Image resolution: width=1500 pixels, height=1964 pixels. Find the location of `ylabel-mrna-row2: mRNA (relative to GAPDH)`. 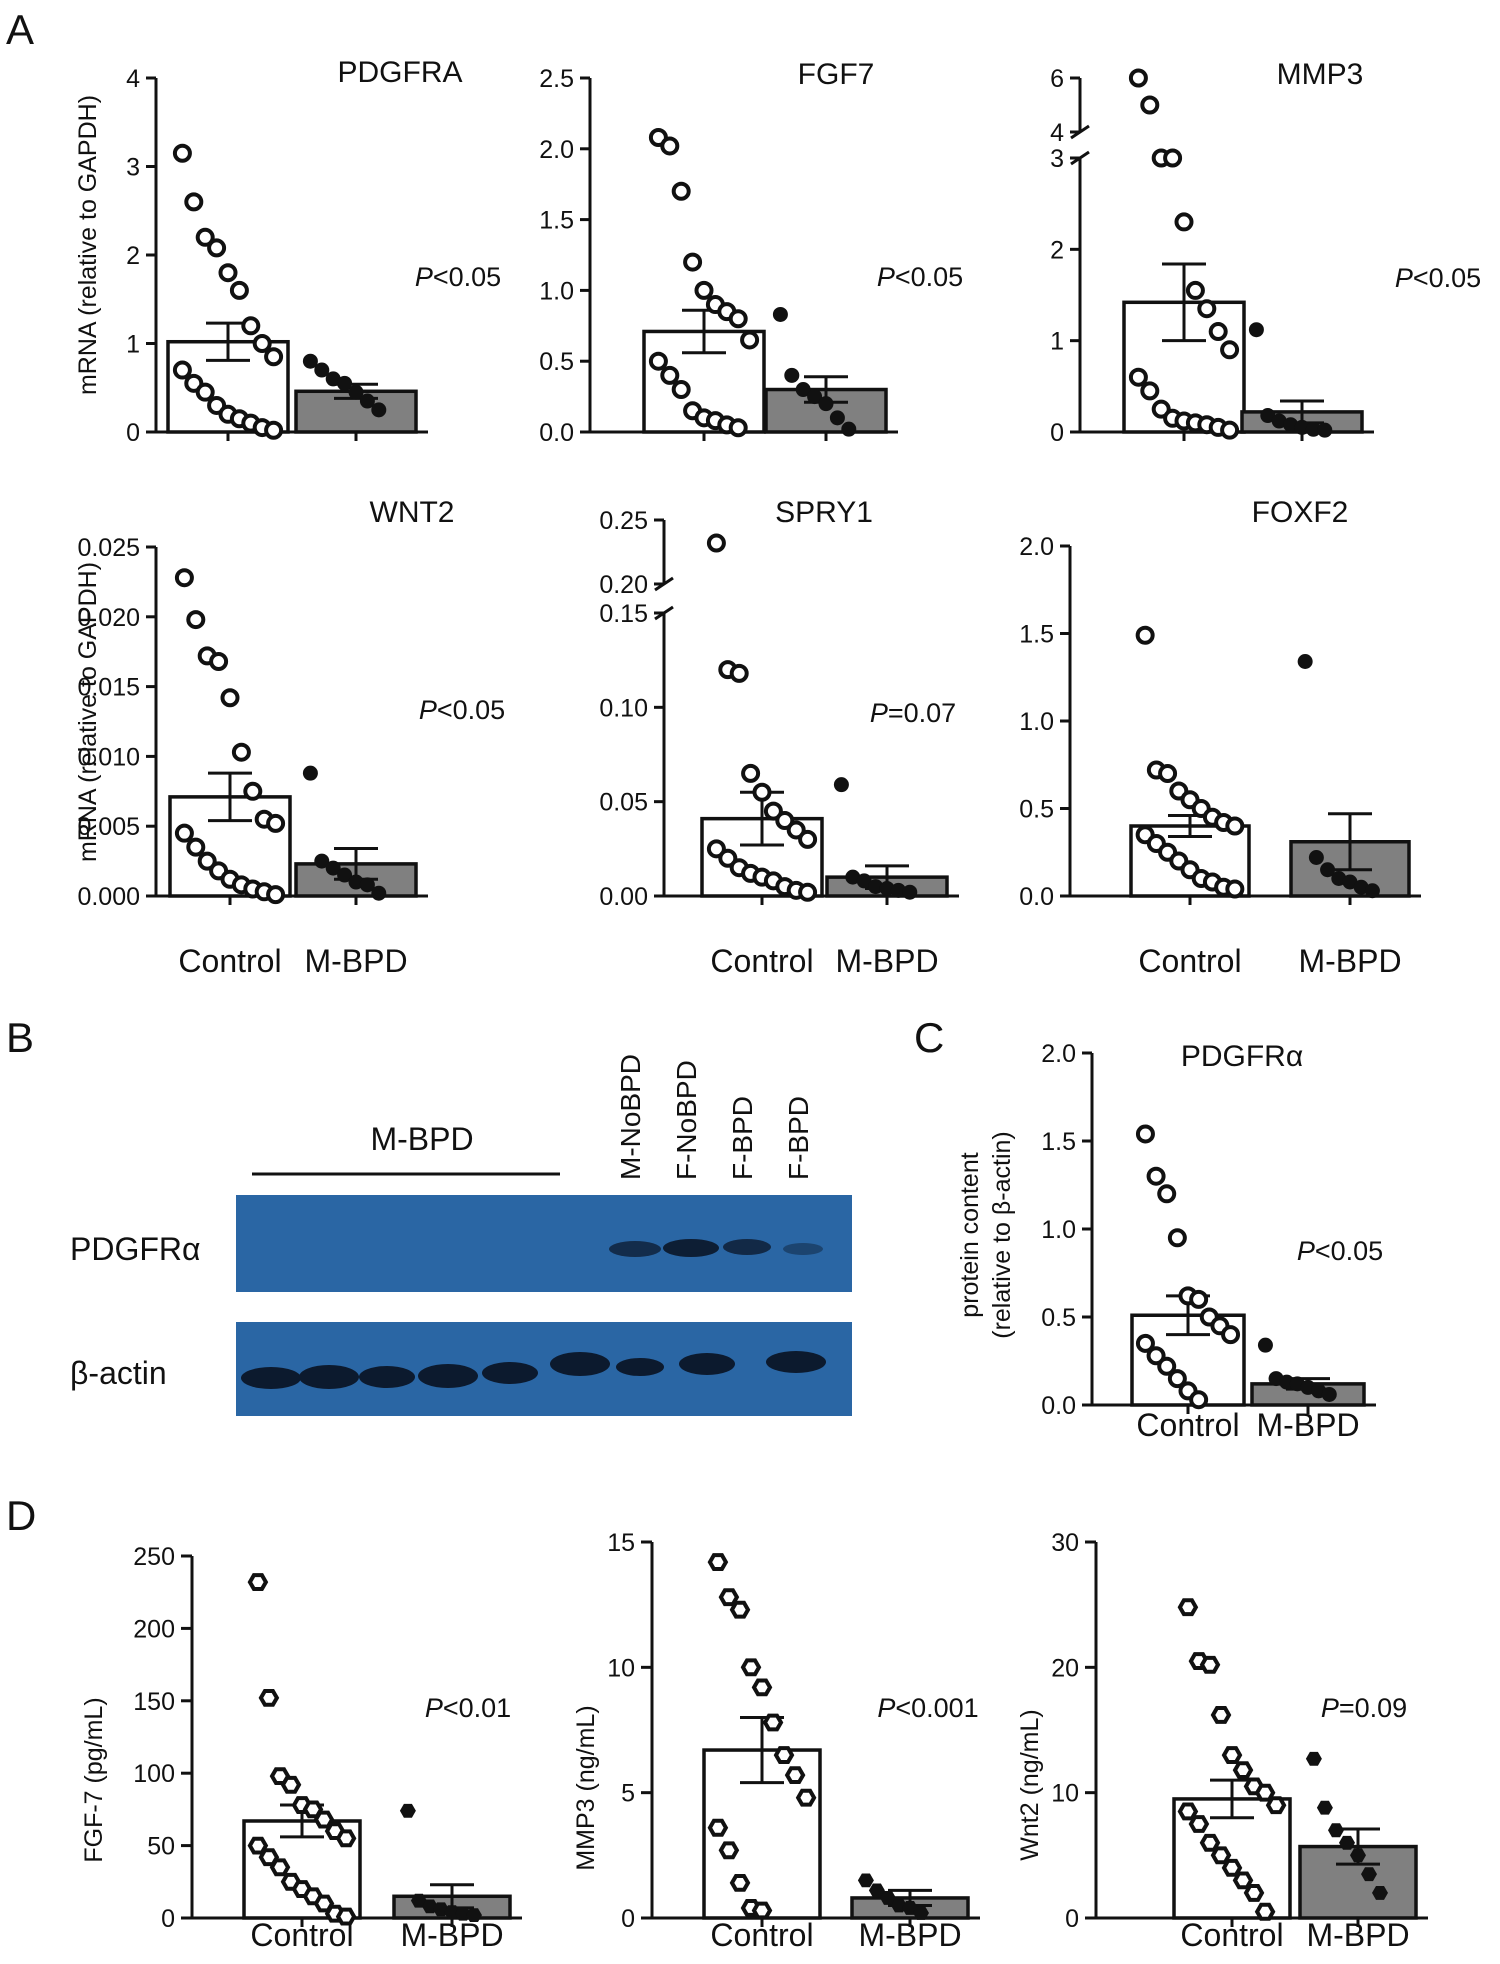

ylabel-mrna-row2: mRNA (relative to GAPDH) is located at coordinates (88, 712).